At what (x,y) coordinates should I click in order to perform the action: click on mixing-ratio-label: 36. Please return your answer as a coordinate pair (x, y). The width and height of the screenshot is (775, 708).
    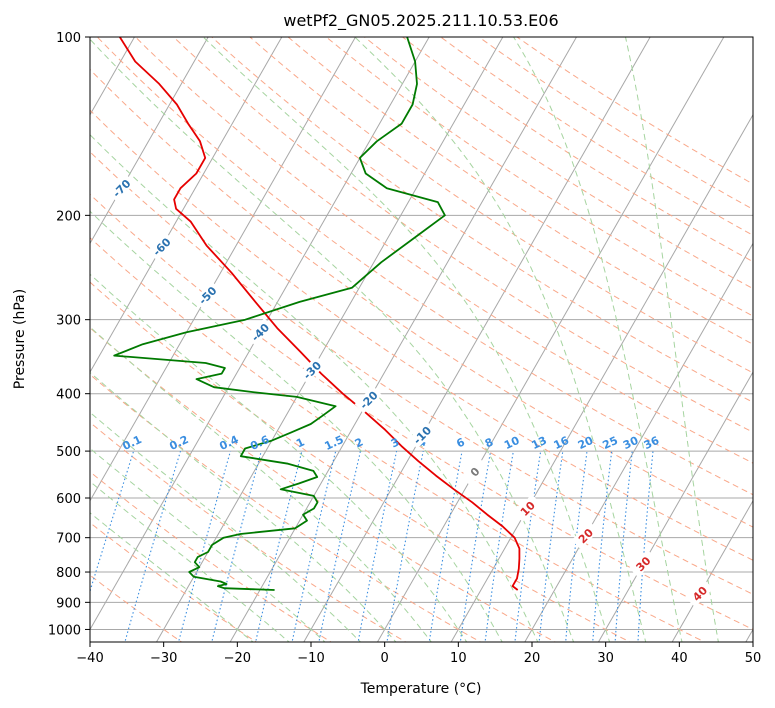
    Looking at the image, I should click on (652, 443).